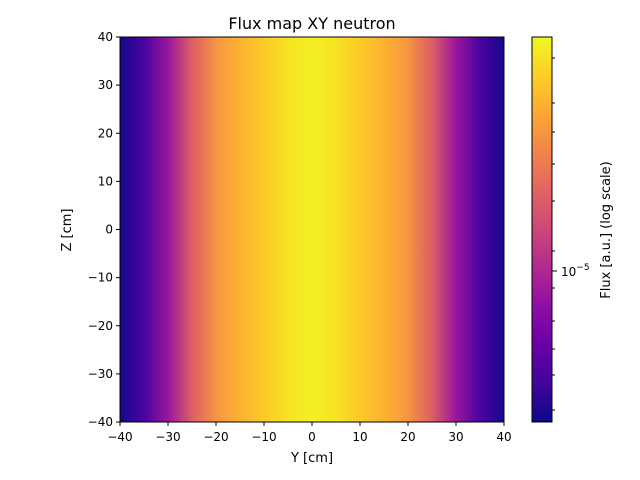  What do you see at coordinates (311, 23) in the screenshot?
I see `chart-title: Flux map XY neutron` at bounding box center [311, 23].